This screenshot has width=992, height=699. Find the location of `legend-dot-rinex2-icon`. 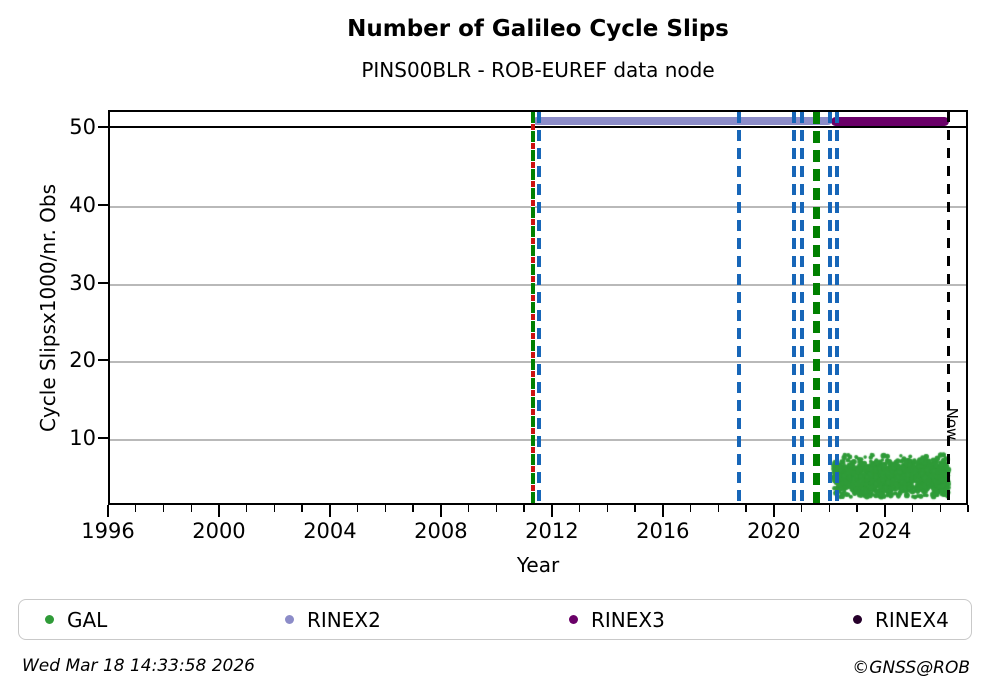

legend-dot-rinex2-icon is located at coordinates (289, 619).